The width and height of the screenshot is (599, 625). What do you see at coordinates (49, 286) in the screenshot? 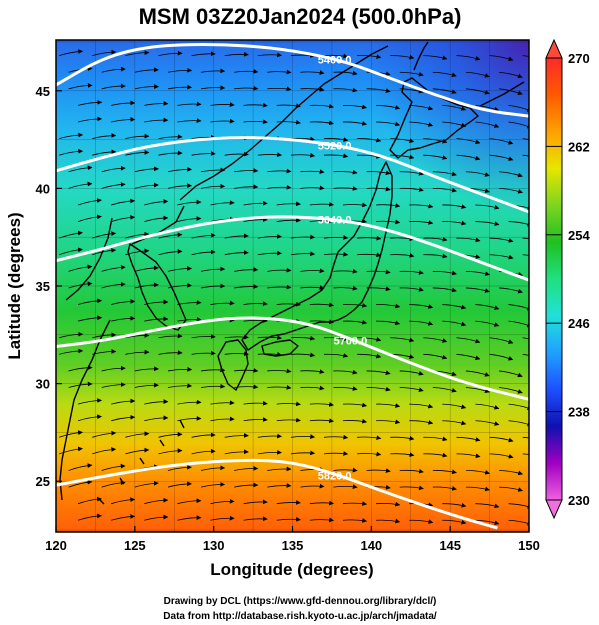
I see `y-axis: 25 30 35 40 45` at bounding box center [49, 286].